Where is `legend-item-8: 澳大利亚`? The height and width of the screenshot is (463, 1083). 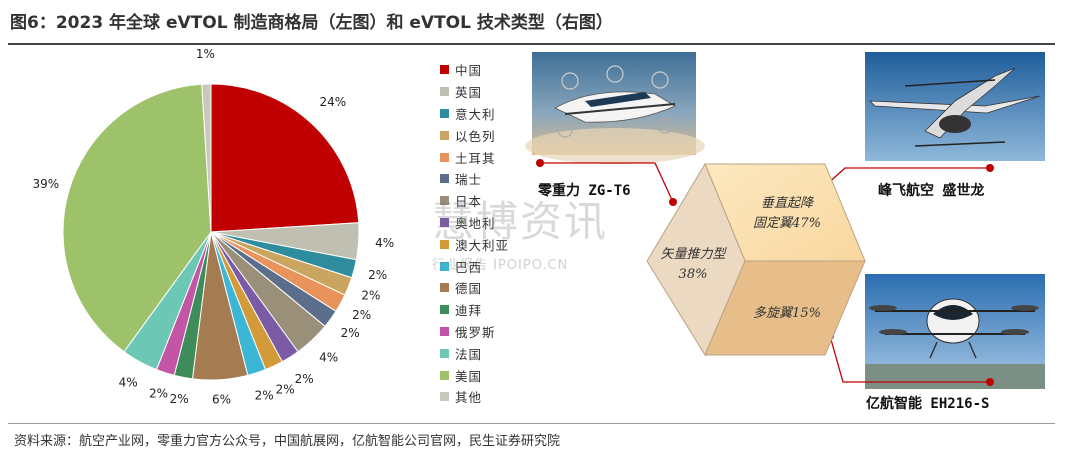
legend-item-8: 澳大利亚 is located at coordinates (474, 244).